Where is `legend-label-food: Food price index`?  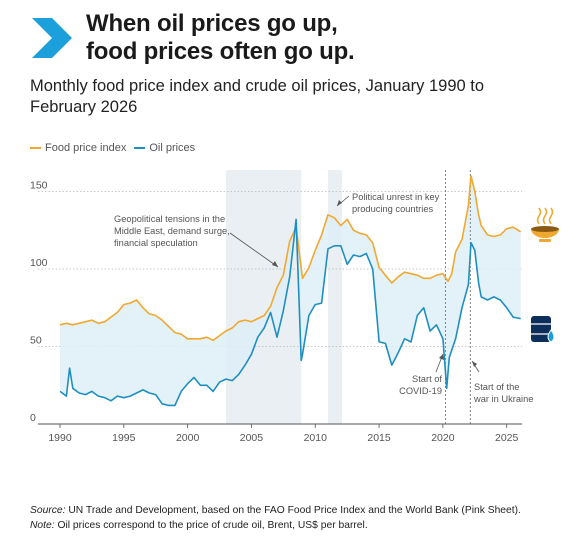
legend-label-food: Food price index is located at coordinates (86, 148).